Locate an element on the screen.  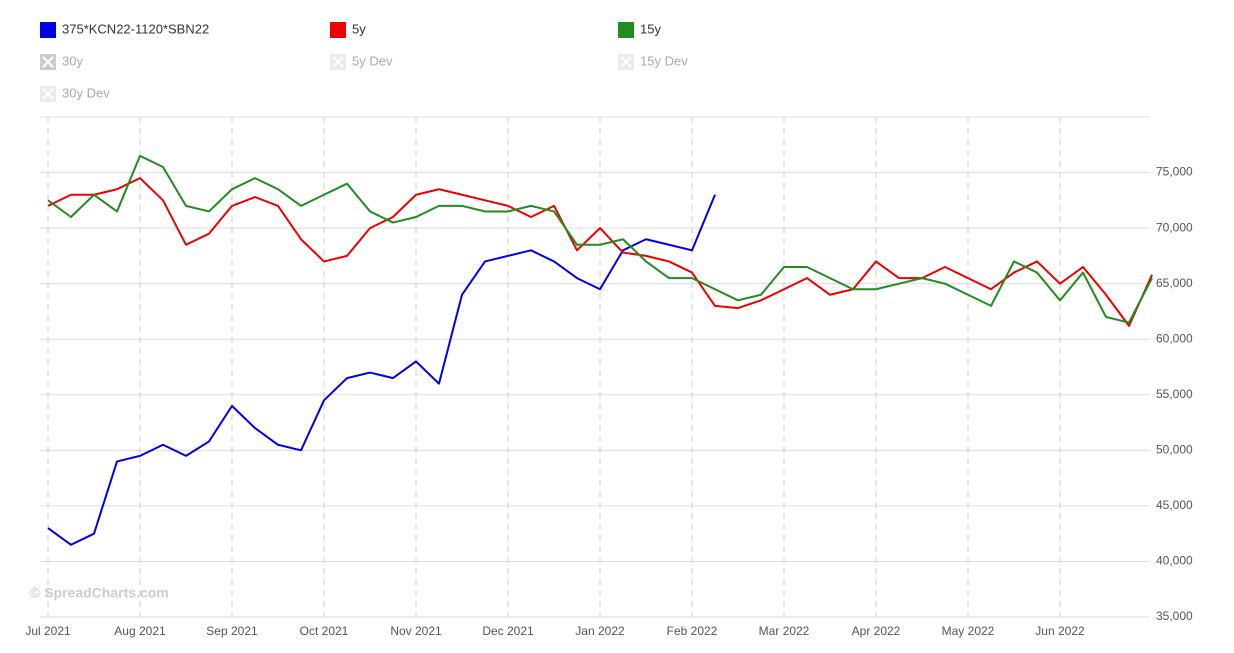
legend-item: 5y is located at coordinates (348, 29).